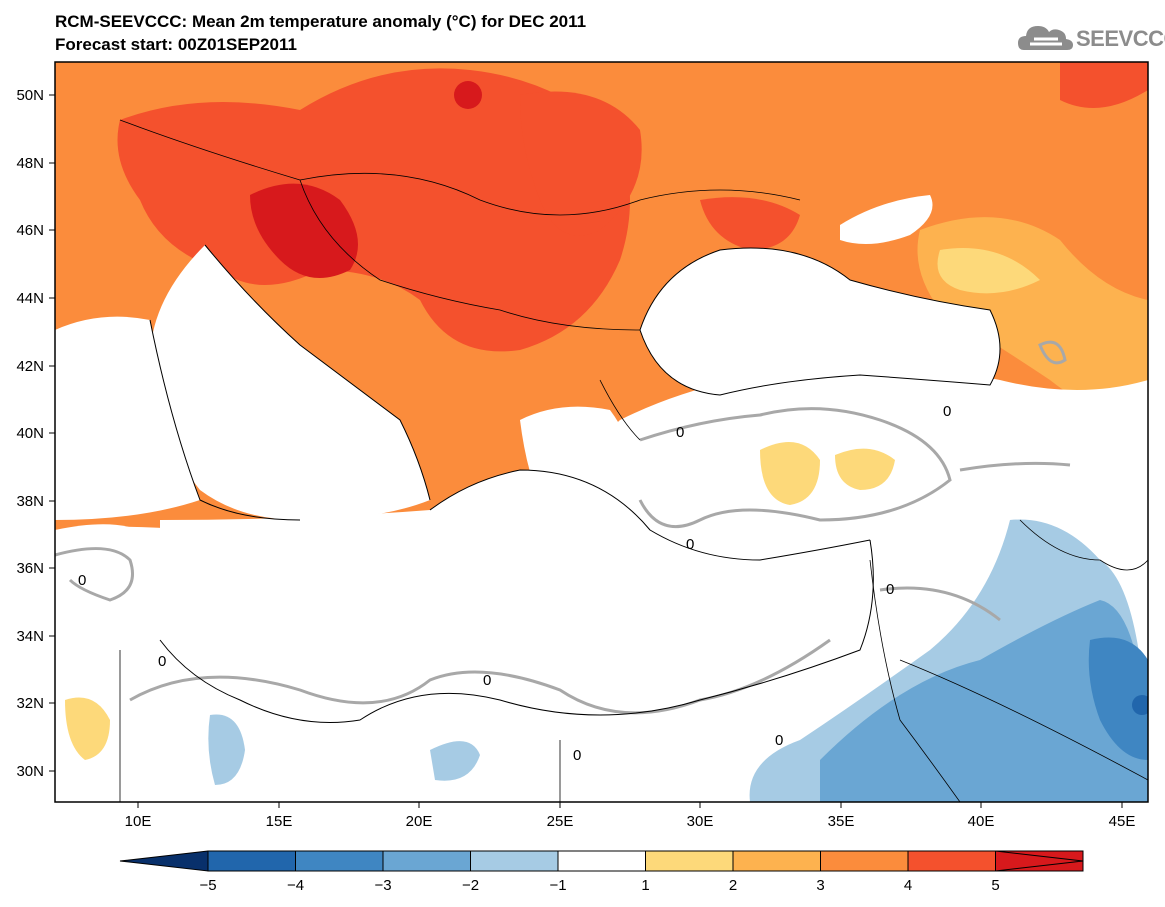 The image size is (1165, 907). I want to click on anomaly-4-5-east, so click(581, 163).